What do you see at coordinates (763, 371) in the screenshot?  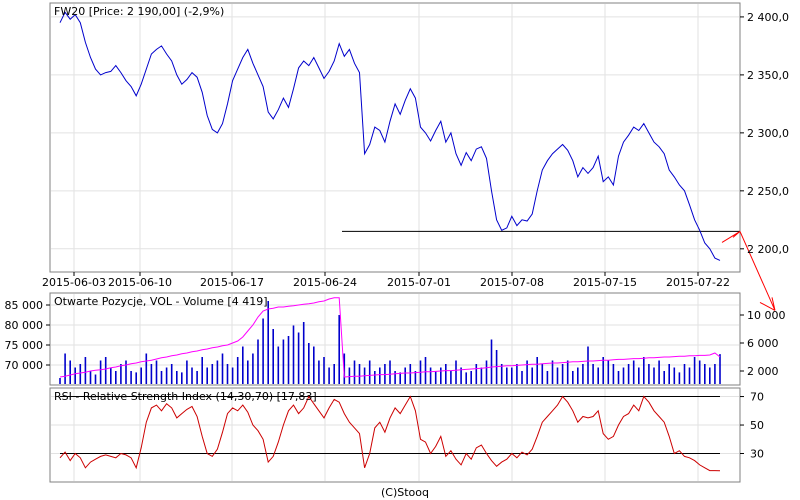 I see `volume-tick-label: 2 000` at bounding box center [763, 371].